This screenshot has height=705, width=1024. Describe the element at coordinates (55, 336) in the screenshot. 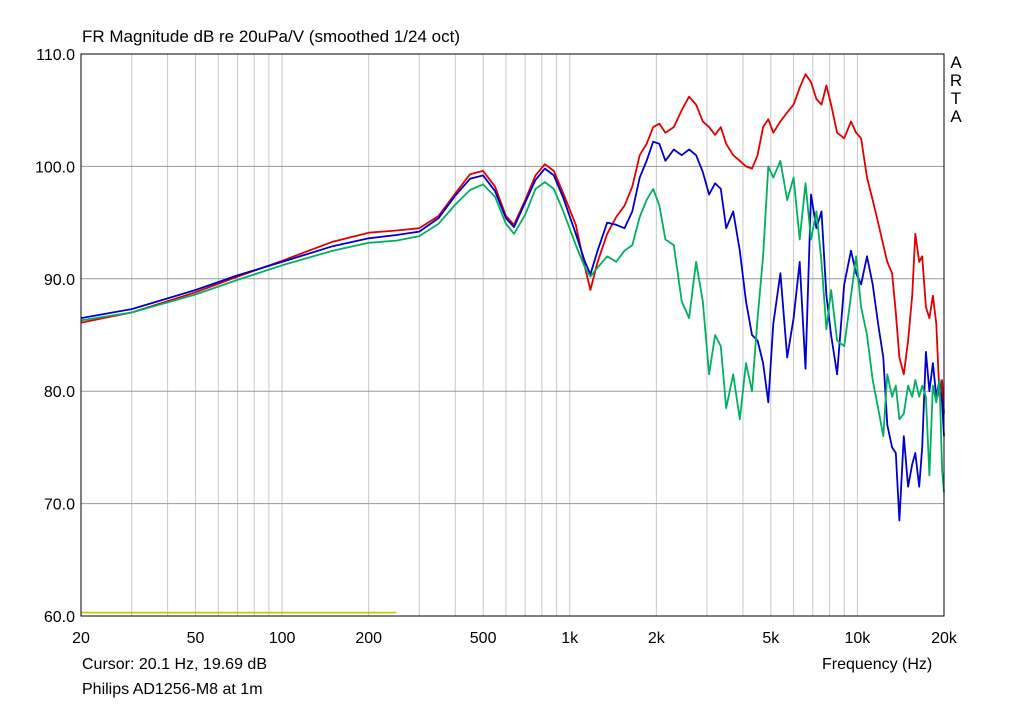

I see `y-tick-labels: 110.0 100.0 90.0 80.0 70.0 60.0` at that location.